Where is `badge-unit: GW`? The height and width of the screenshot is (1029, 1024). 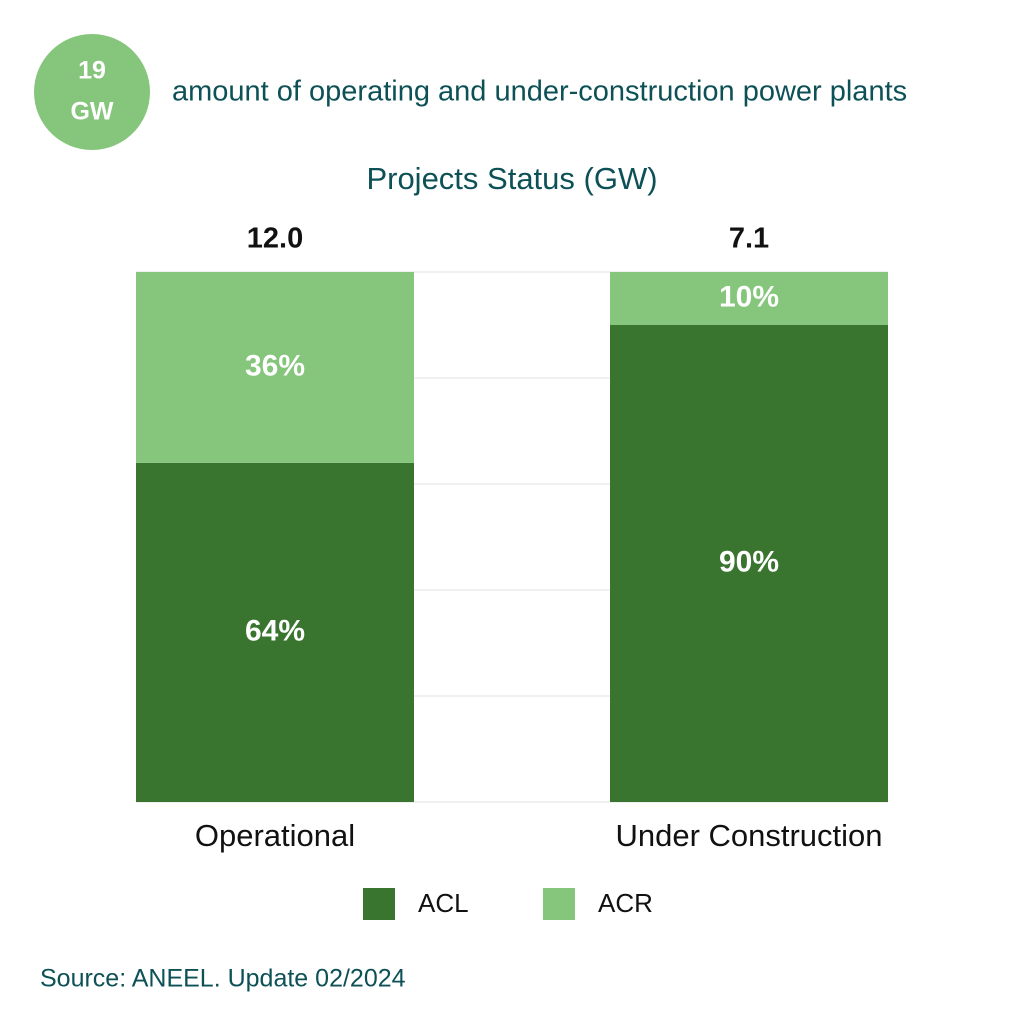 badge-unit: GW is located at coordinates (91, 112).